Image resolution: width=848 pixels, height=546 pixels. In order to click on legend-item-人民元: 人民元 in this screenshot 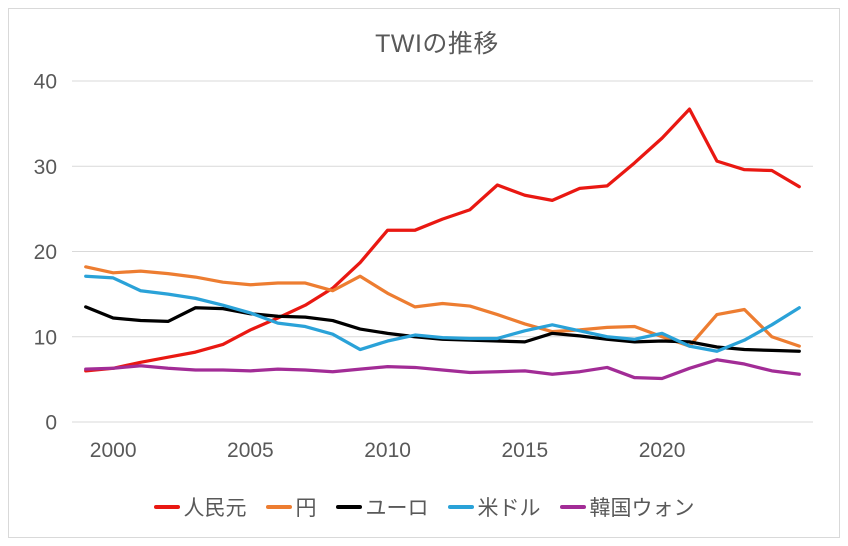, I will do `click(200, 507)`.